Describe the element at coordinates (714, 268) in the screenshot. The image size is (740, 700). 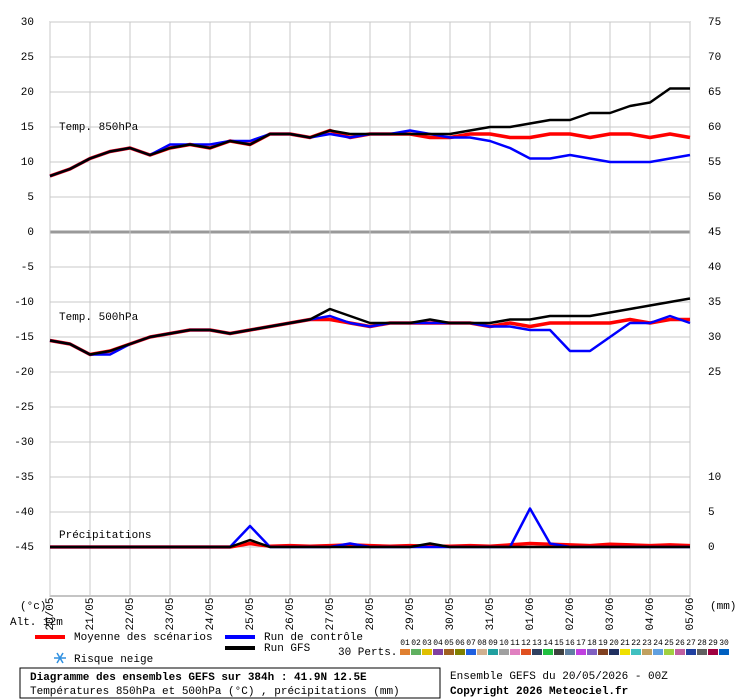
I see `y2-tick-label: 40` at that location.